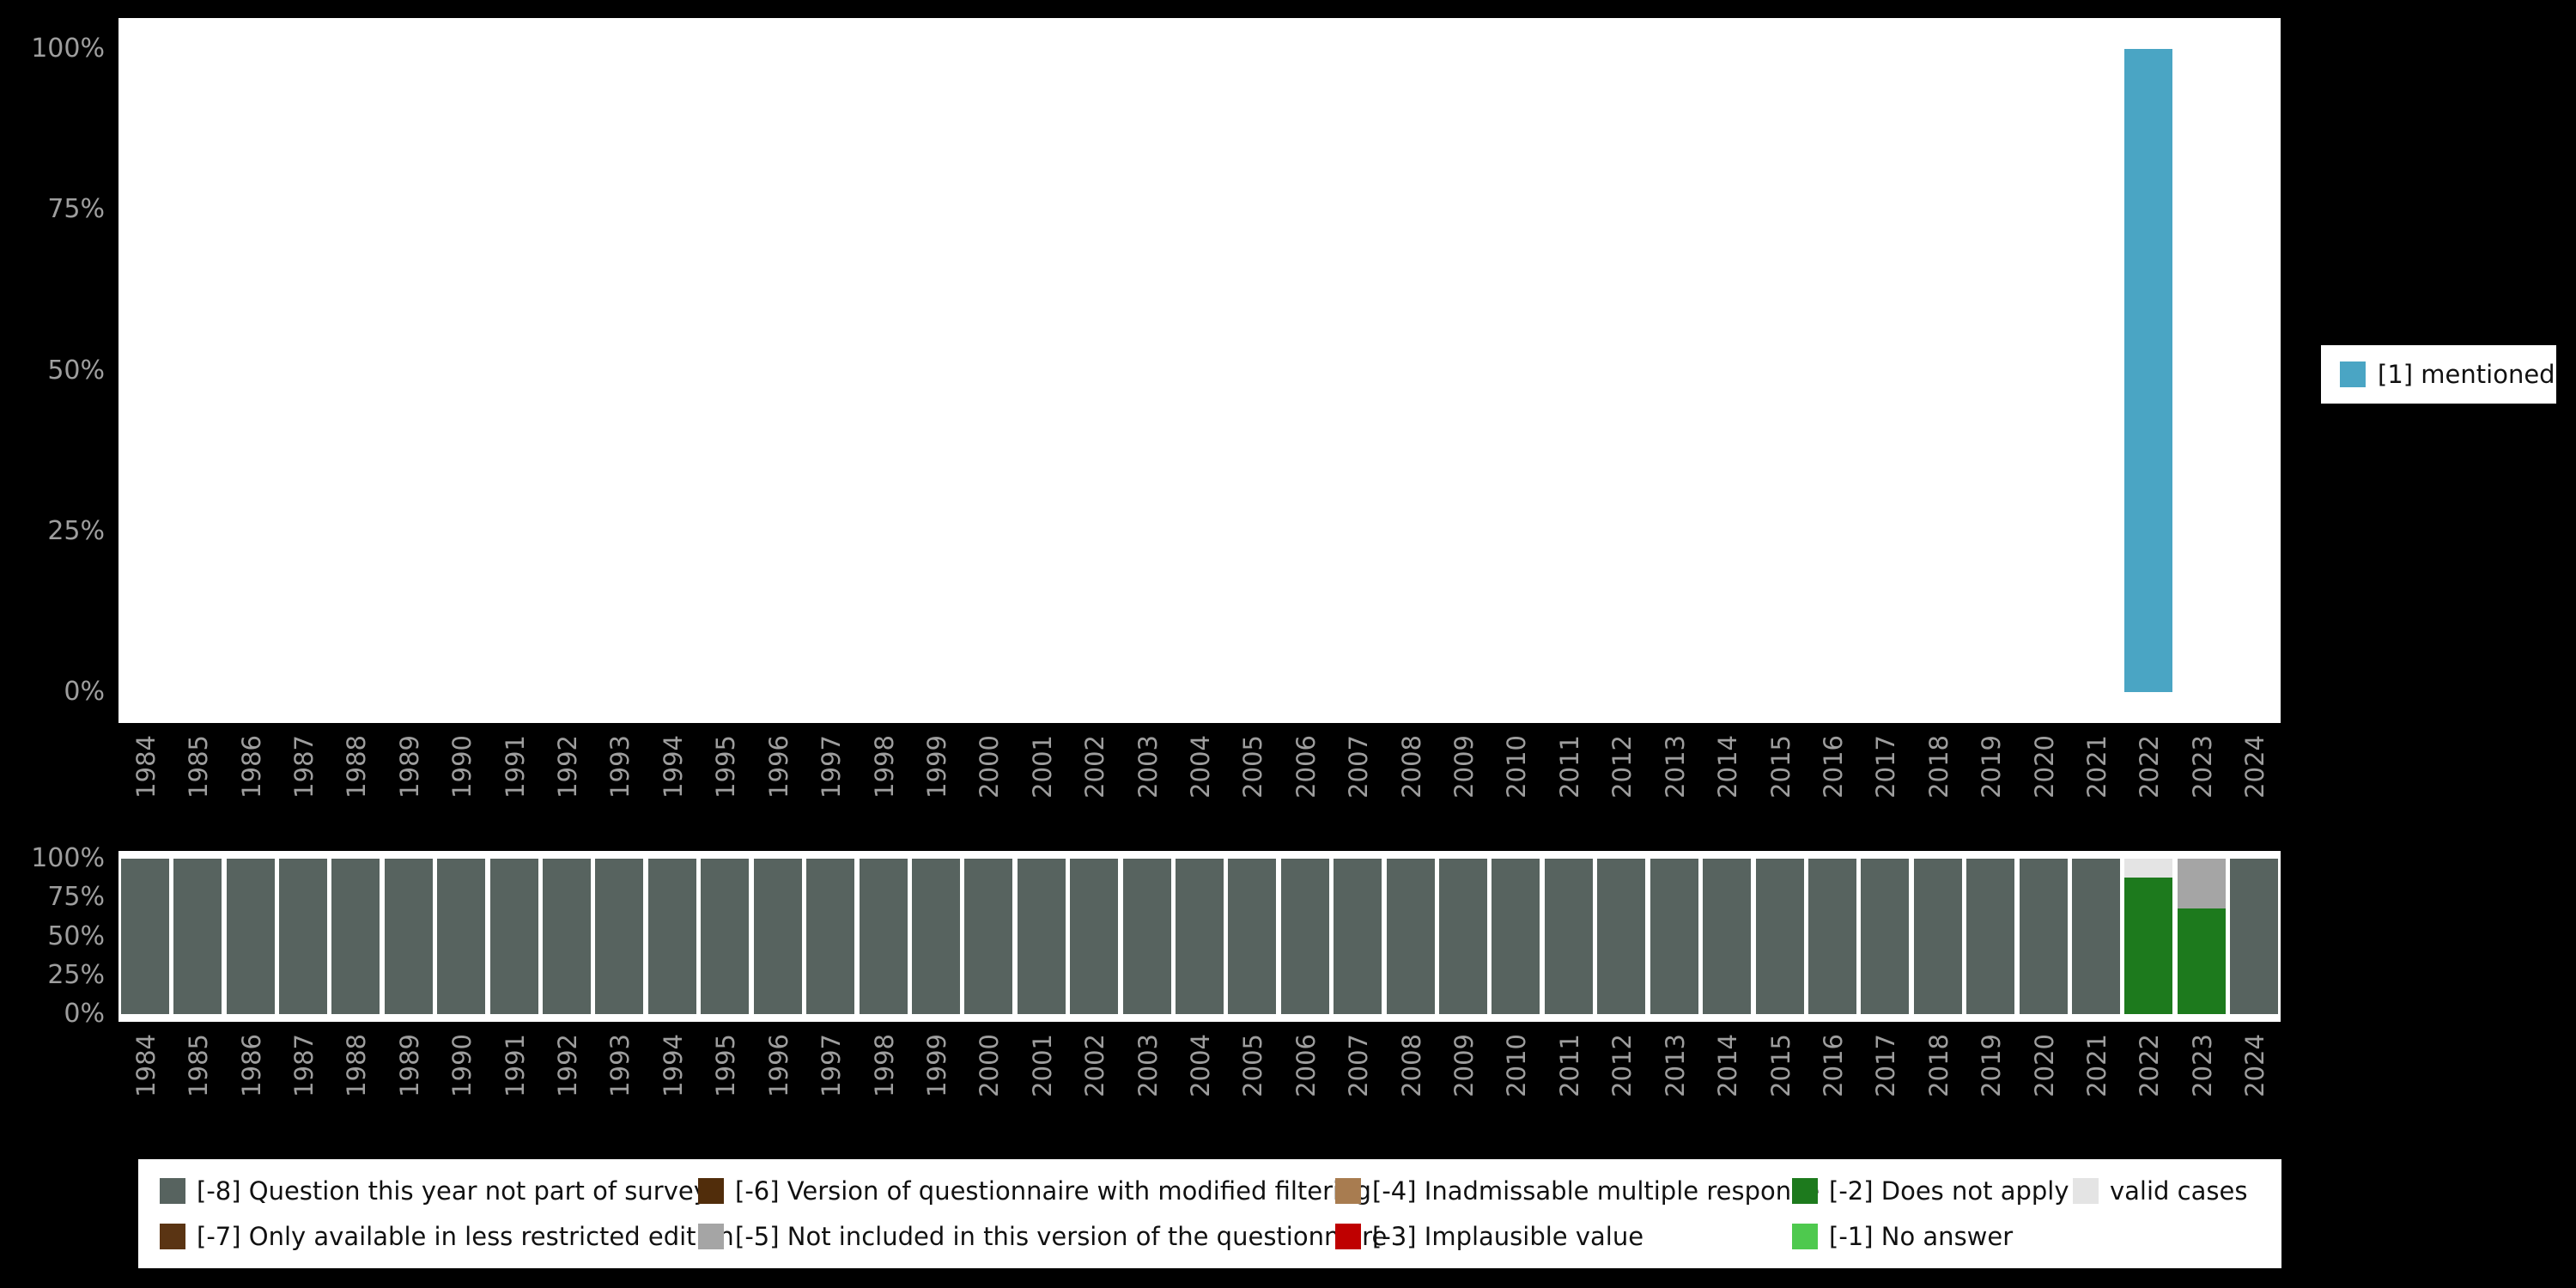  What do you see at coordinates (567, 936) in the screenshot?
I see `bar-segment-1992` at bounding box center [567, 936].